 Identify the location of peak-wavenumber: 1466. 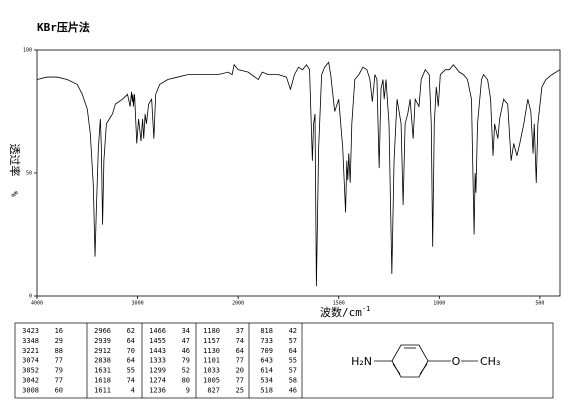
(157, 331).